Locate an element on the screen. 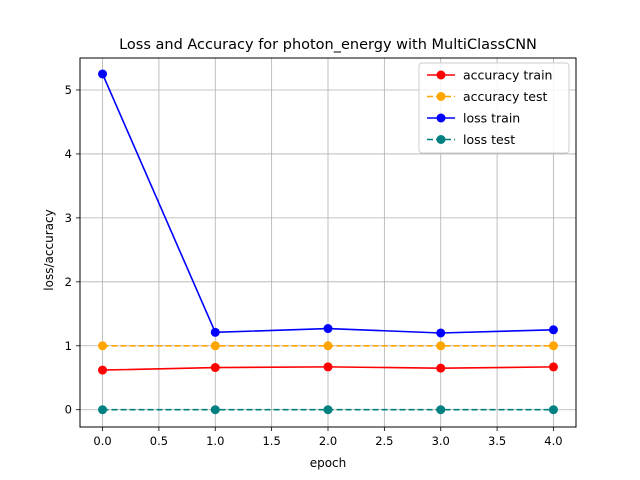 This screenshot has width=640, height=480. legend-label: accuracy test is located at coordinates (505, 96).